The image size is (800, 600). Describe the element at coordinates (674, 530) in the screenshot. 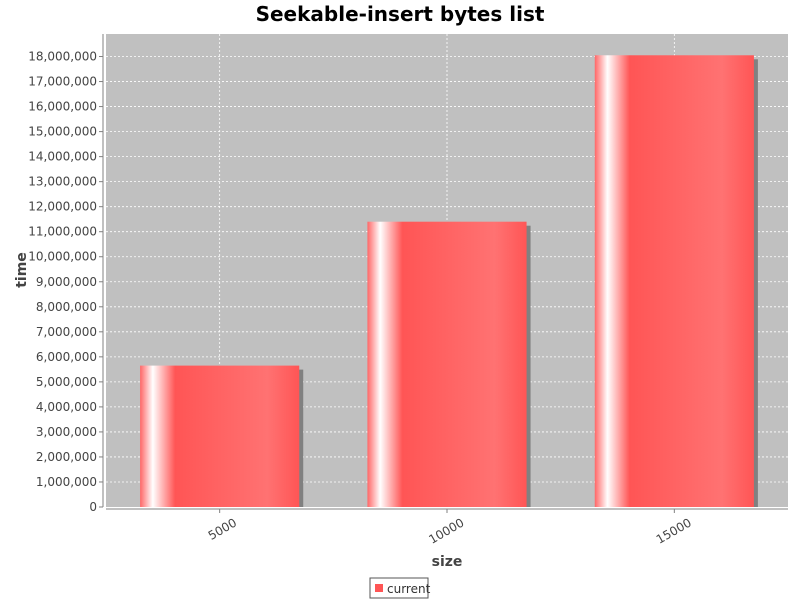

I see `x-tick-label: 15000` at that location.